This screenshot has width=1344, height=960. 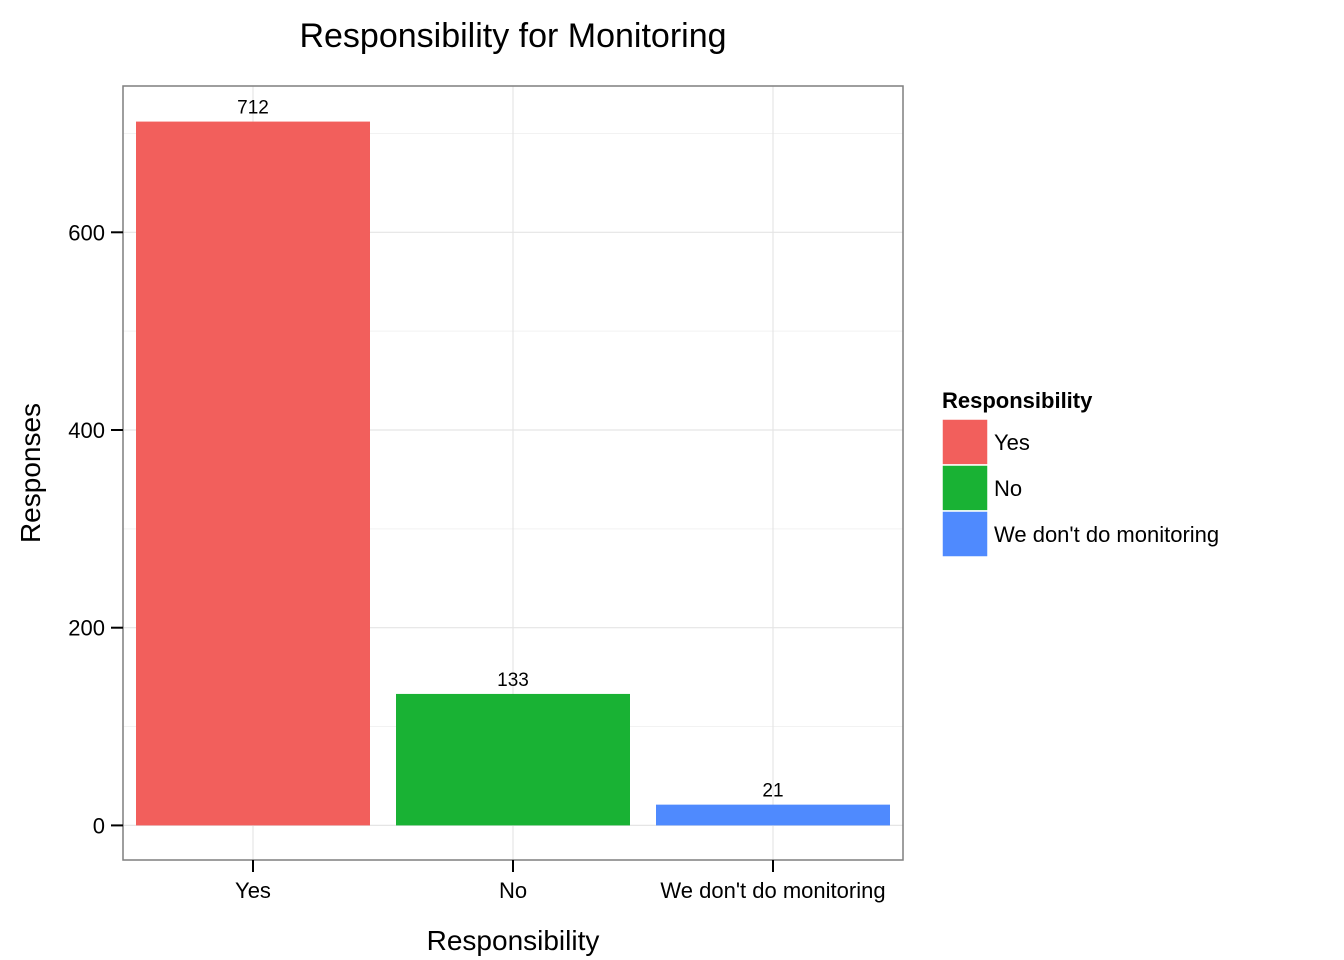 I want to click on x-tick-label: No, so click(x=513, y=890).